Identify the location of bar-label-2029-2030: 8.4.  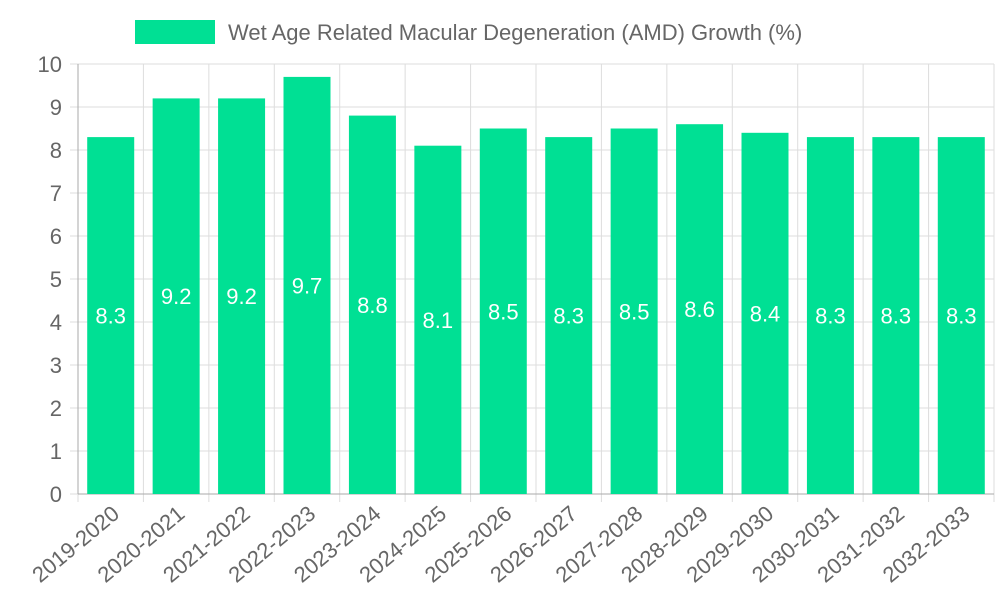
(765, 313).